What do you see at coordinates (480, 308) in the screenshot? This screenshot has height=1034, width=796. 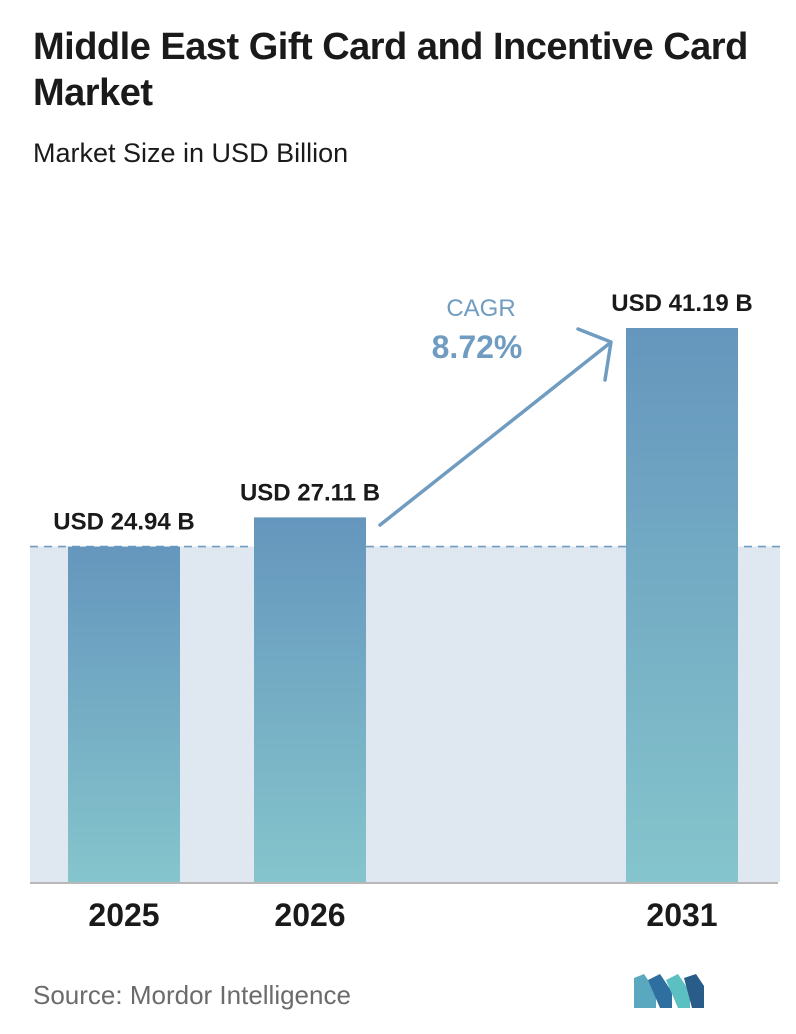 I see `cagr-label: CAGR` at bounding box center [480, 308].